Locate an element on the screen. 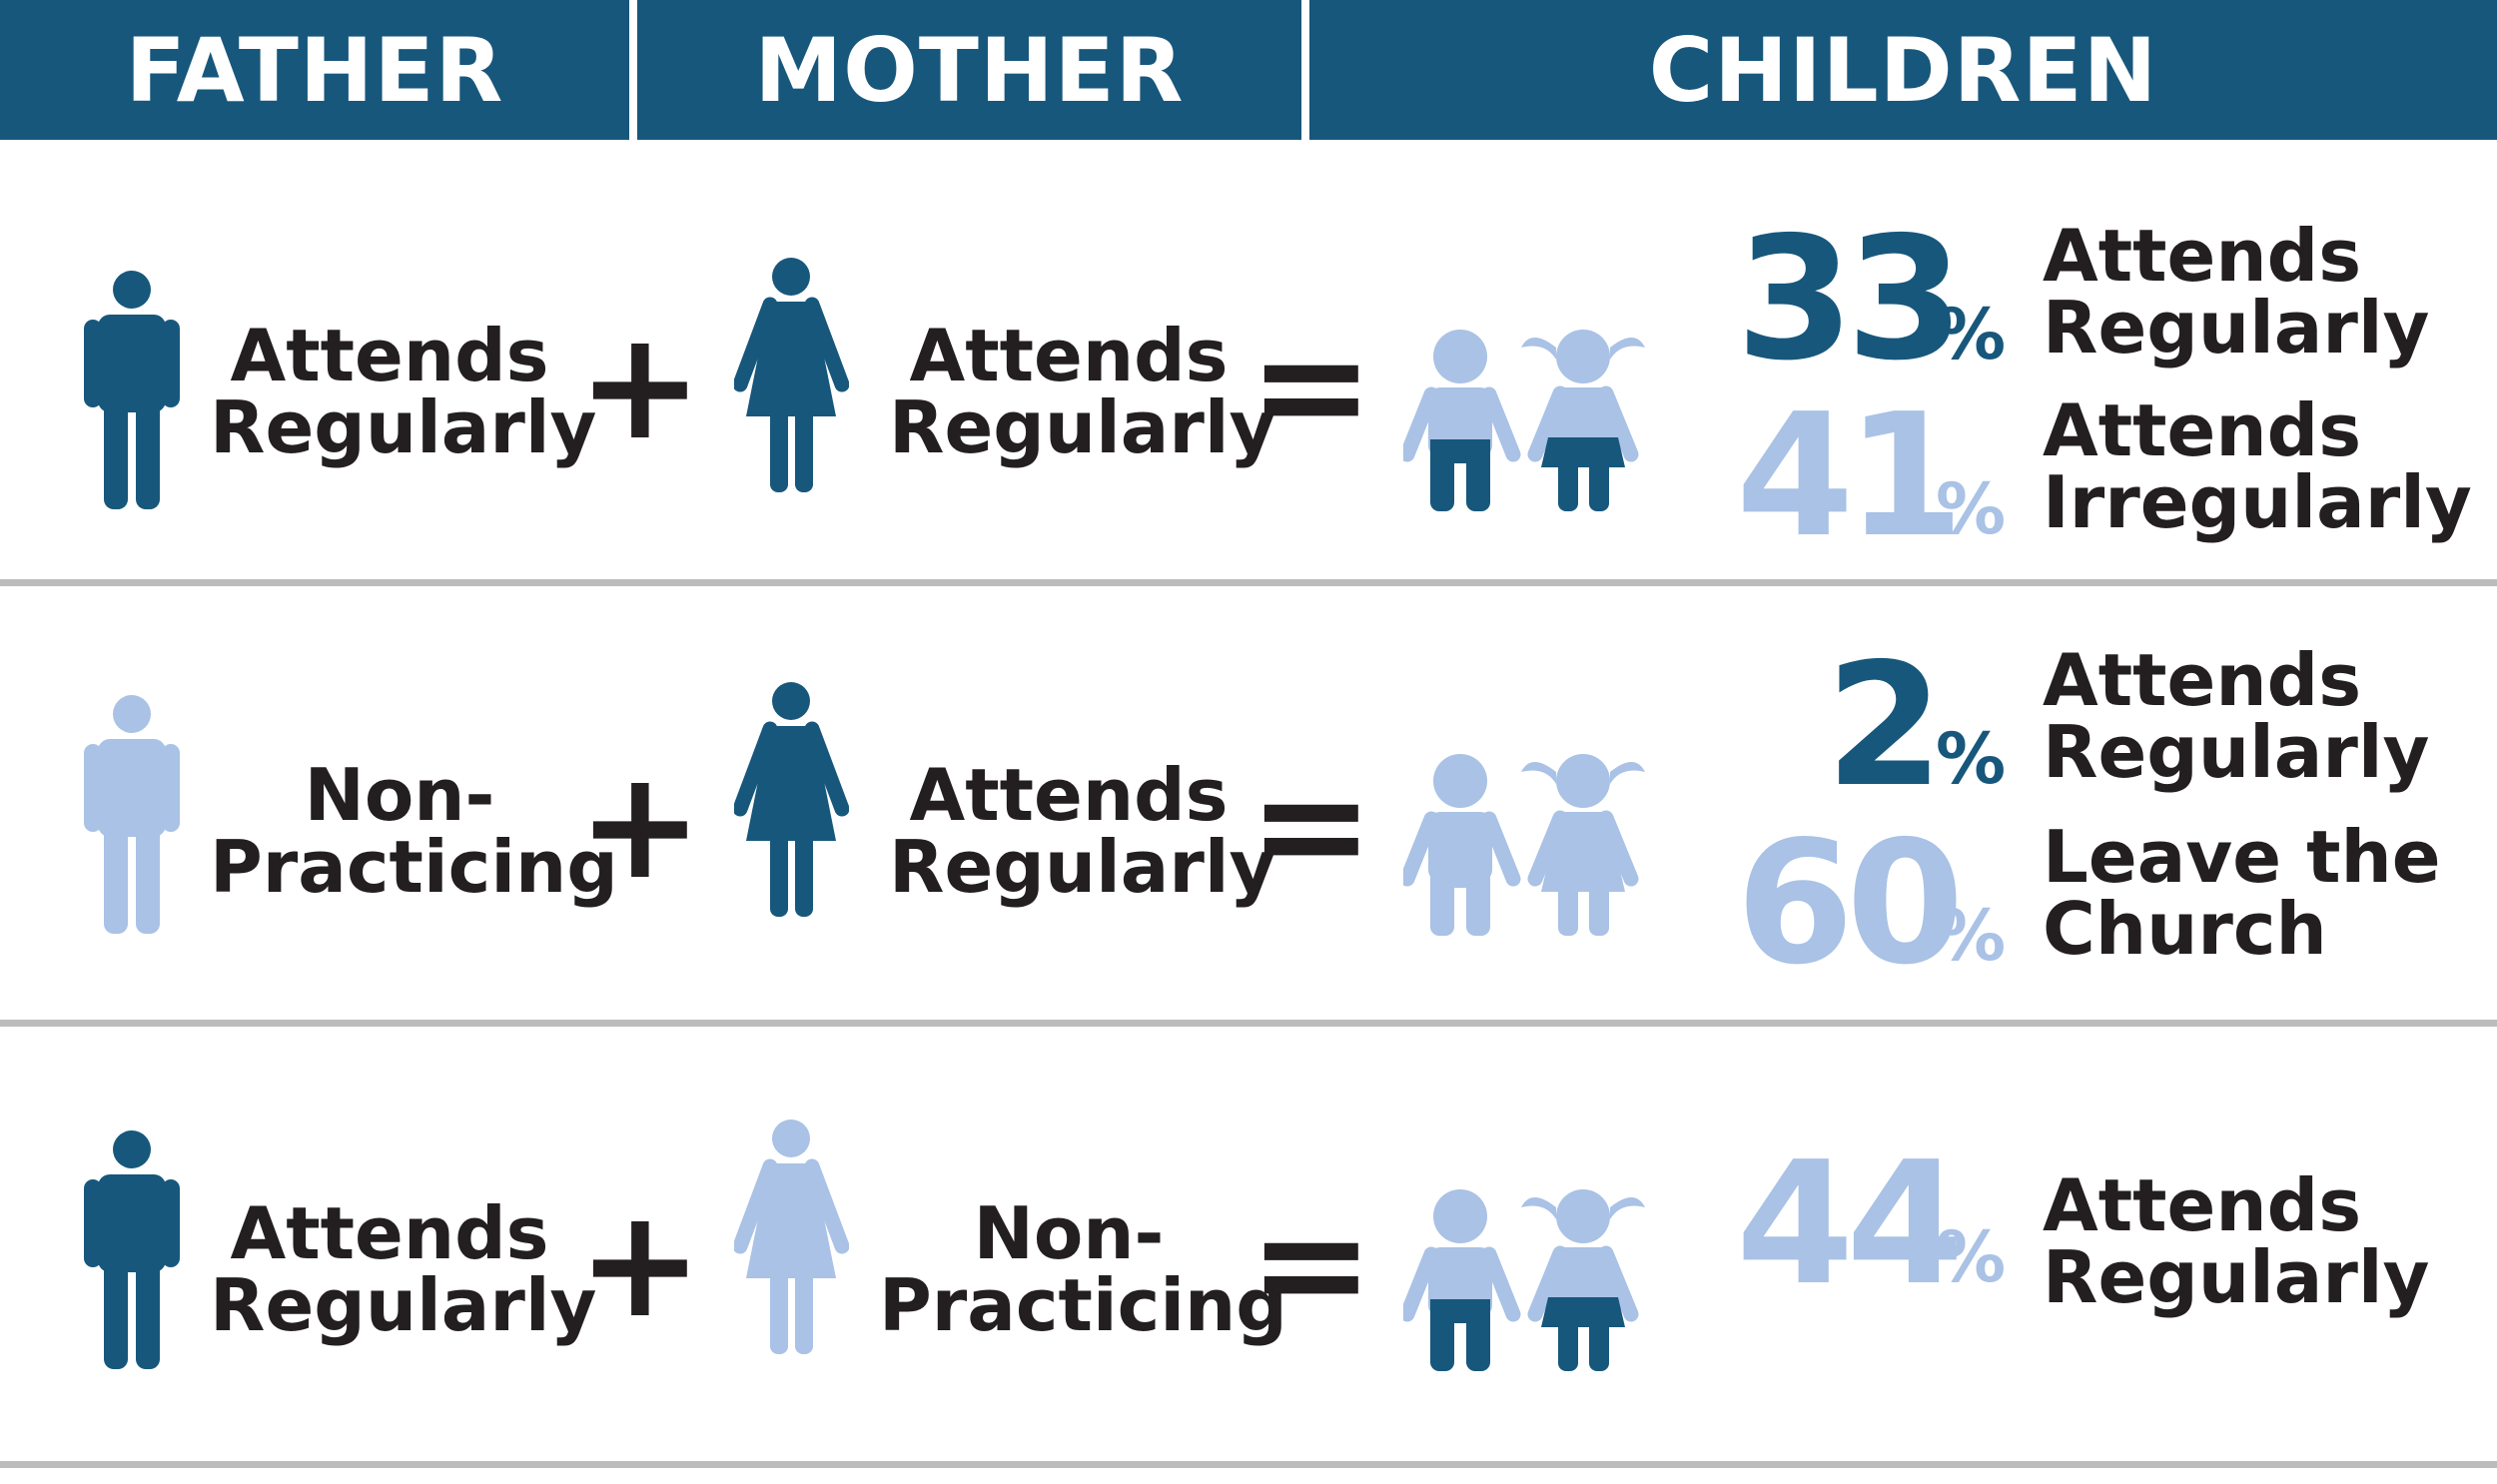 The width and height of the screenshot is (2497, 1484). result-percent: 41 is located at coordinates (1850, 476).